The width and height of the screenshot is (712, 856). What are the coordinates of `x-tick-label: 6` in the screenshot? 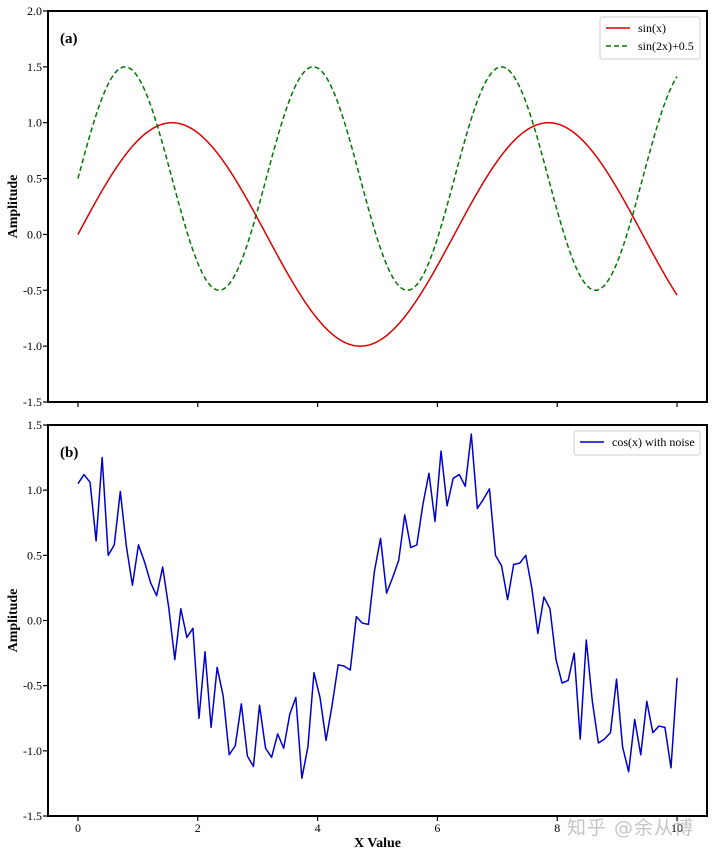 It's located at (437, 828).